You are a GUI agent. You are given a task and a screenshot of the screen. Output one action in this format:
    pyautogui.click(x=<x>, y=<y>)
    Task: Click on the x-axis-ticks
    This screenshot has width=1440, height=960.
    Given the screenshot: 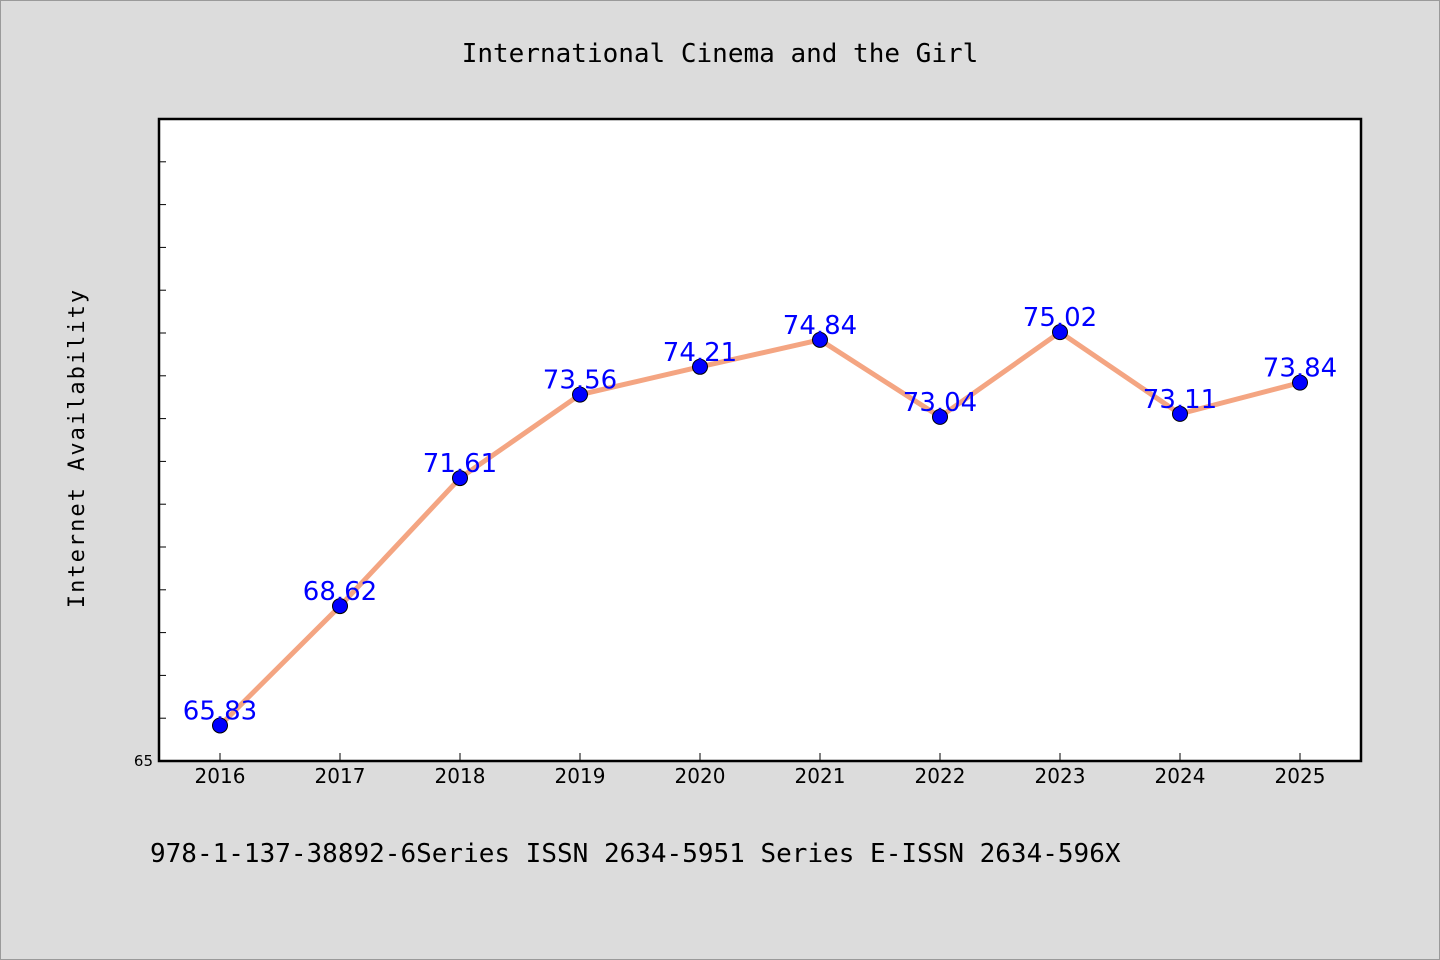 What is the action you would take?
    pyautogui.click(x=760, y=757)
    